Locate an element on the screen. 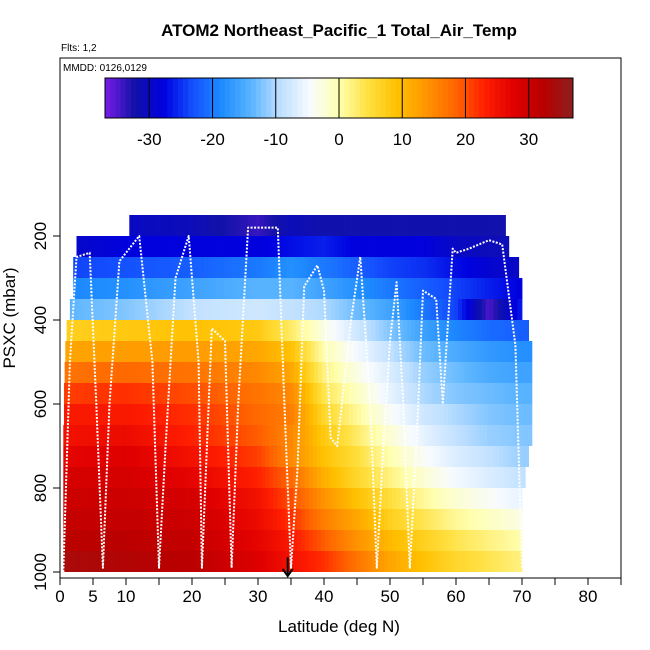 The height and width of the screenshot is (650, 650). colorbar-swatch is located at coordinates (446, 98).